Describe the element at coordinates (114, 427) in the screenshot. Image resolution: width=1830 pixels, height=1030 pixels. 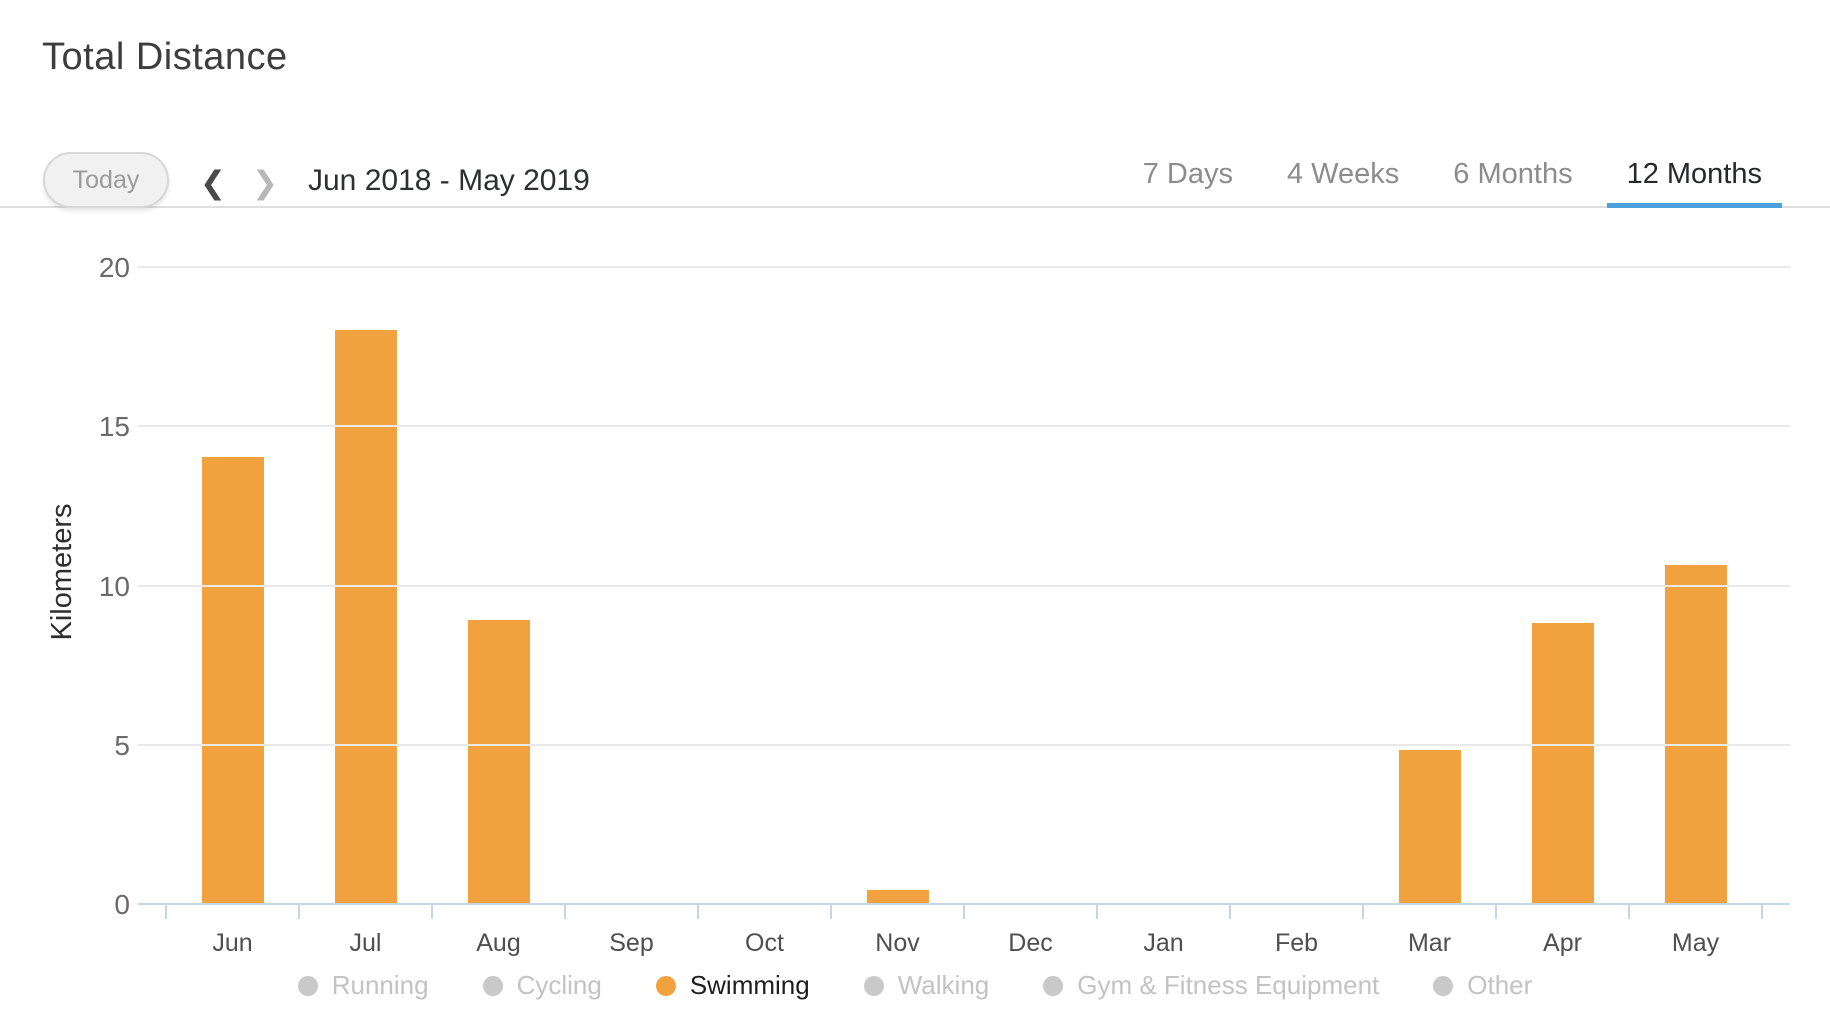
I see `y-axis-tick-label: 15` at that location.